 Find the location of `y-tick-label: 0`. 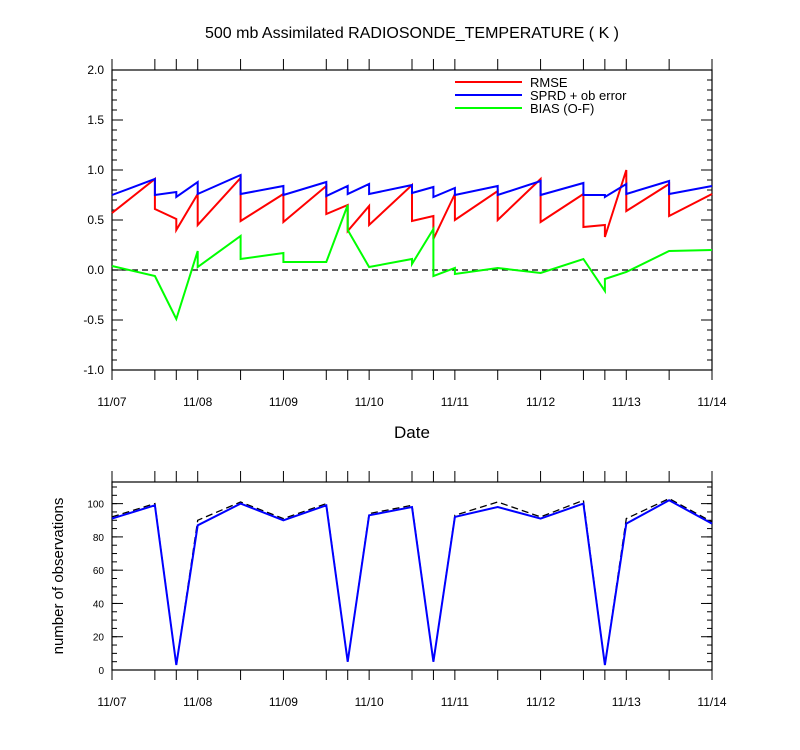

y-tick-label: 0 is located at coordinates (101, 671).